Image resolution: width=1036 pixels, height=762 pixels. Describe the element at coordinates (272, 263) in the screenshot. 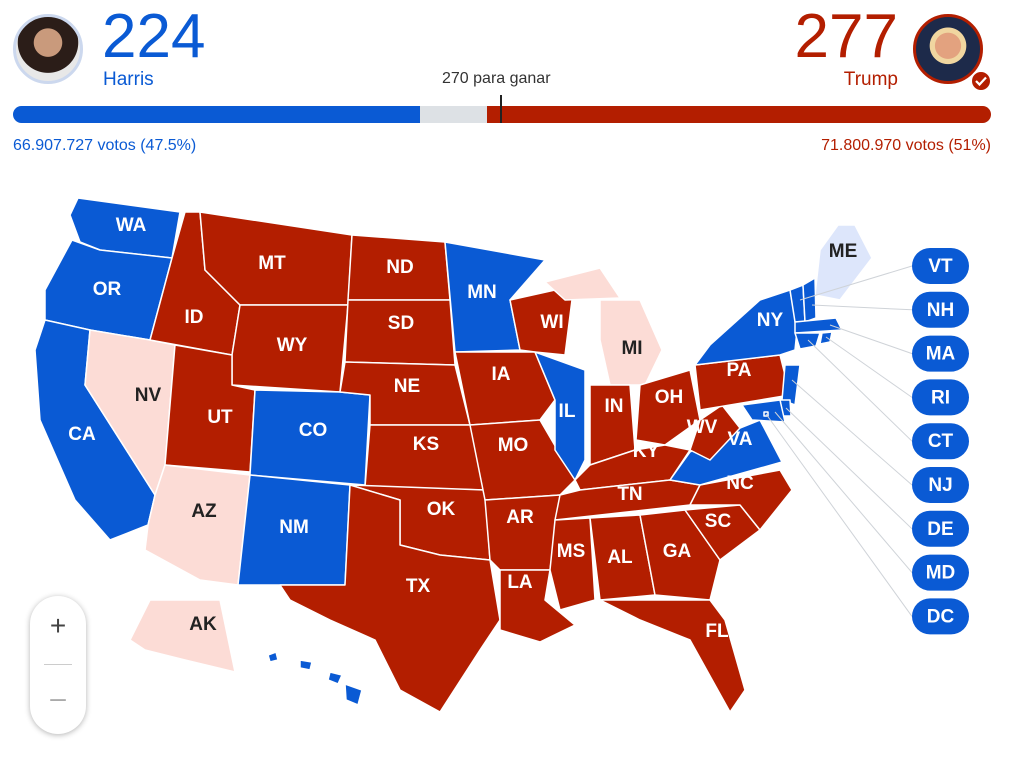

I see `state-label: MT` at that location.